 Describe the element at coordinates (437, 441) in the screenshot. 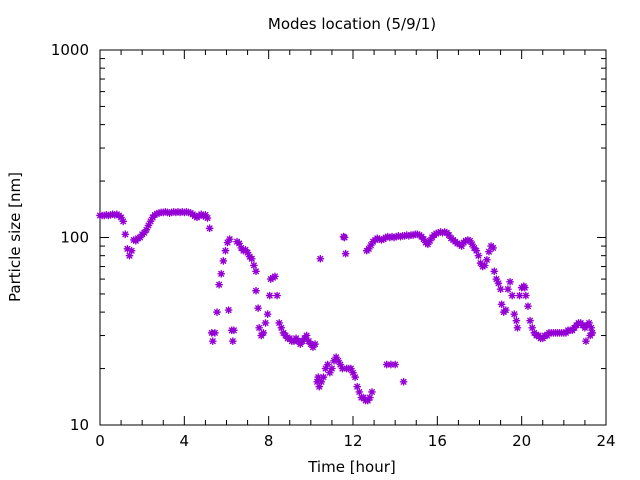

I see `x-tick-label: 16` at that location.